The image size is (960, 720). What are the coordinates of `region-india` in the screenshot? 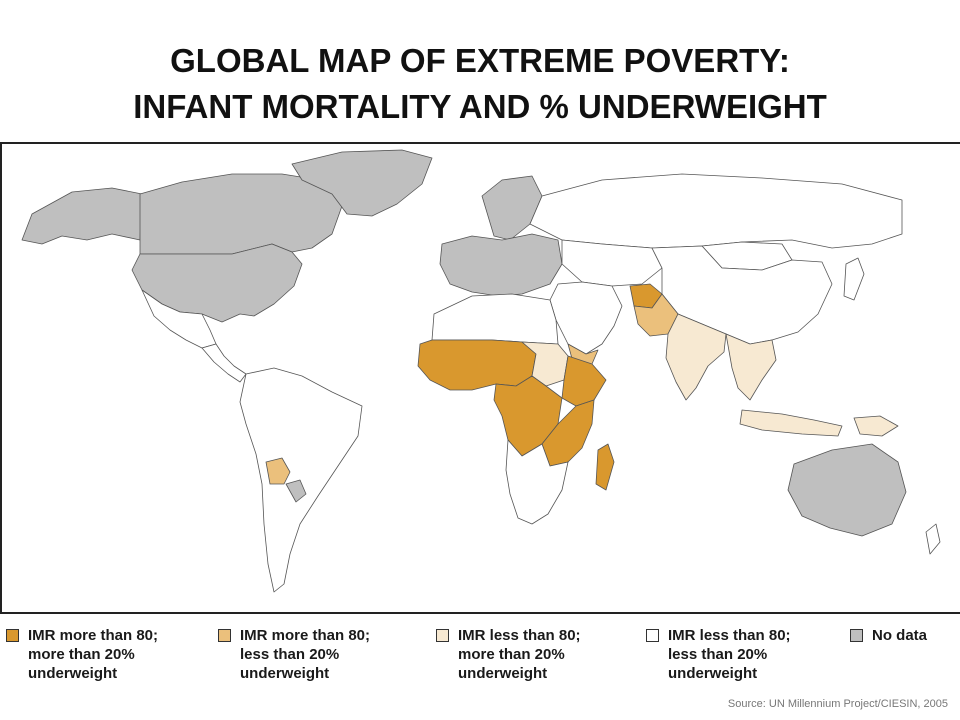 It's located at (696, 357).